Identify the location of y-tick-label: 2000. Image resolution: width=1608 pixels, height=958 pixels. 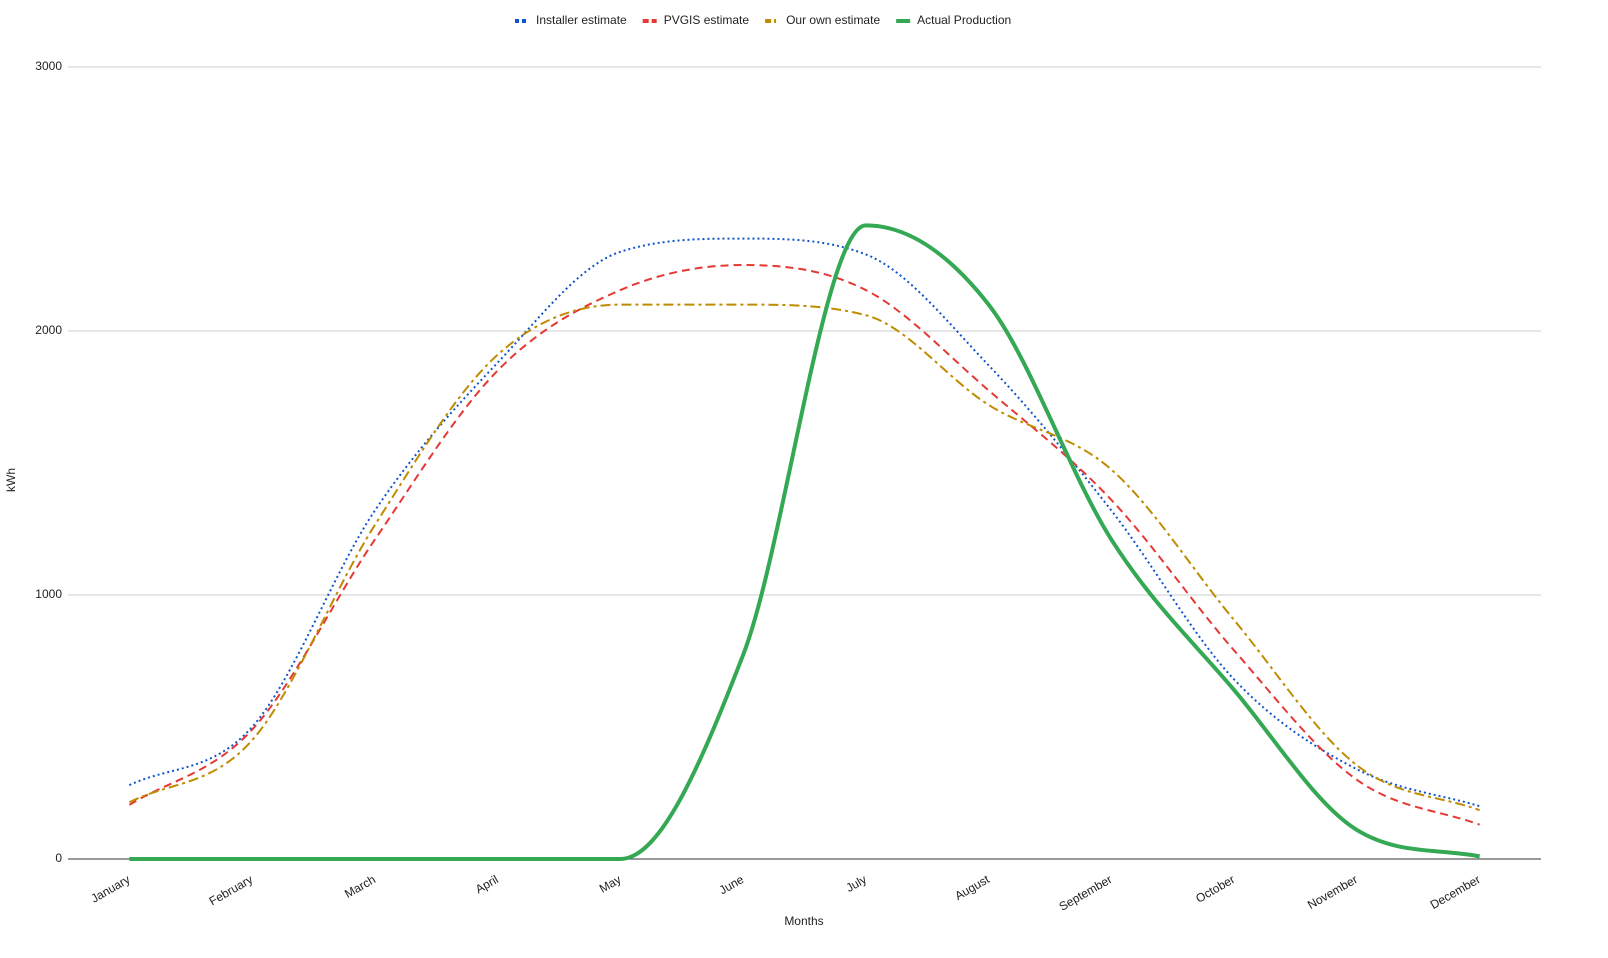
(48, 330).